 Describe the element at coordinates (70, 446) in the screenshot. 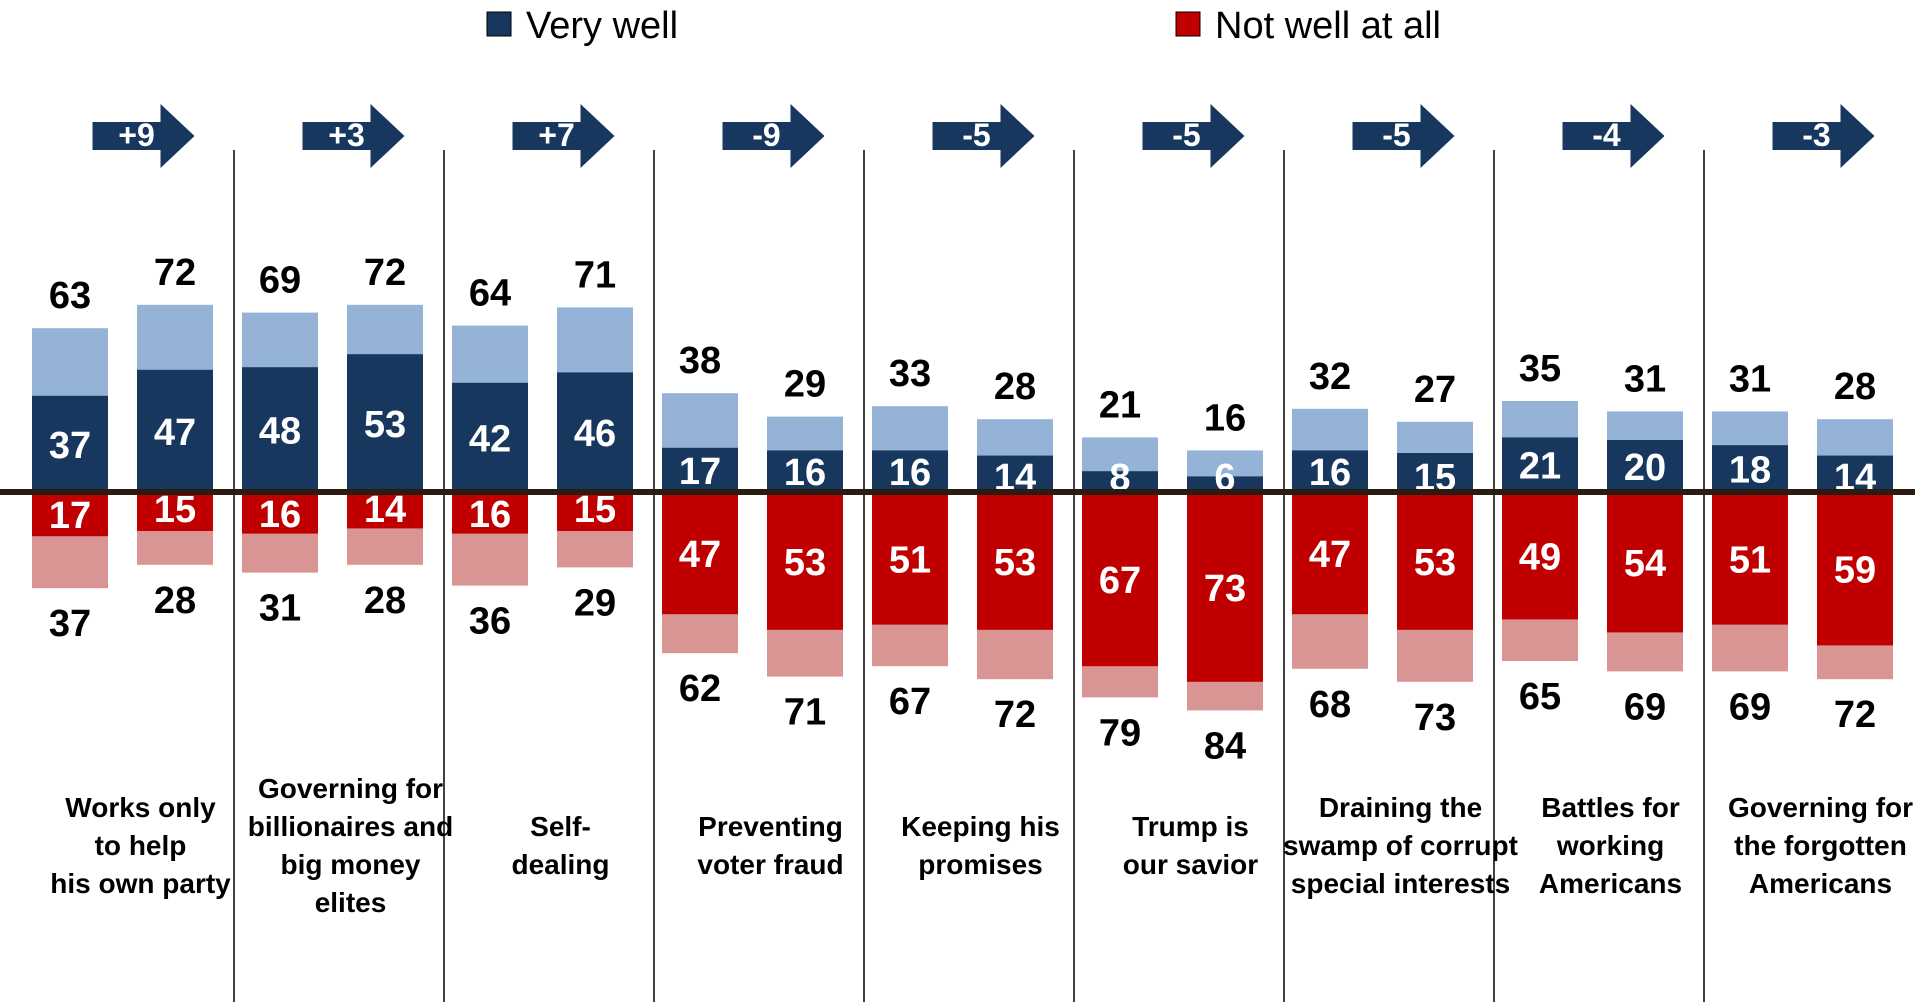

I see `data-label-very-well-strong: 37` at that location.